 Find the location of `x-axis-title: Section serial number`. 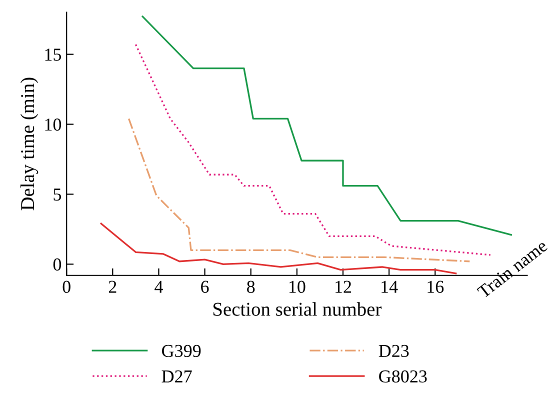

x-axis-title: Section serial number is located at coordinates (297, 309).